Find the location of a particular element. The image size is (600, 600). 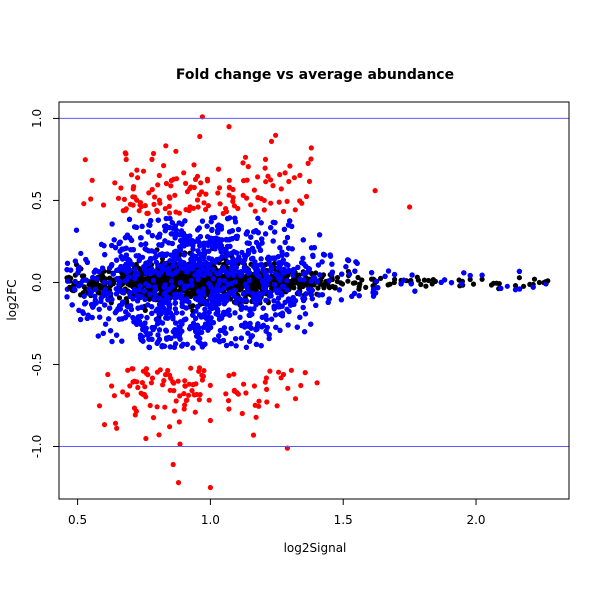

x-tick-label: 1.0 is located at coordinates (210, 520).